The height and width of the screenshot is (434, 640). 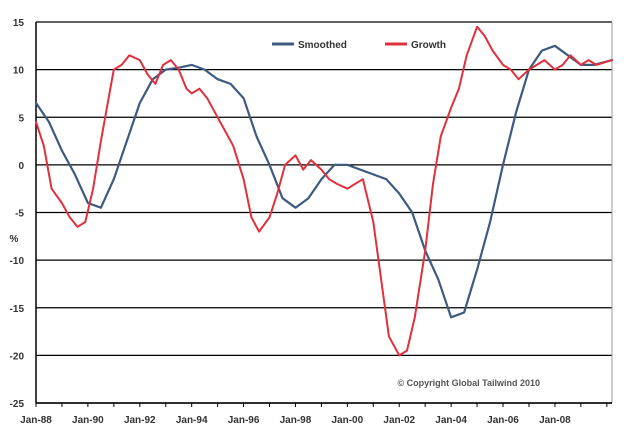 I want to click on x-tick-label: Jan-02, so click(x=399, y=420).